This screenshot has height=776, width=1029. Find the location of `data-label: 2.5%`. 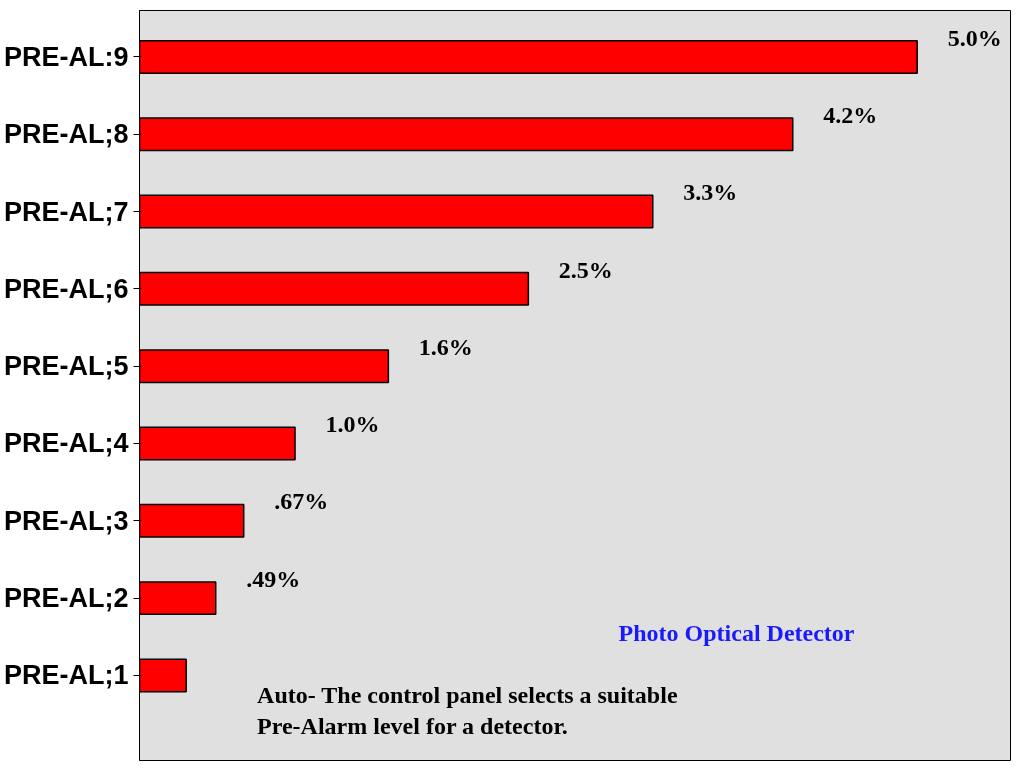

data-label: 2.5% is located at coordinates (585, 269).